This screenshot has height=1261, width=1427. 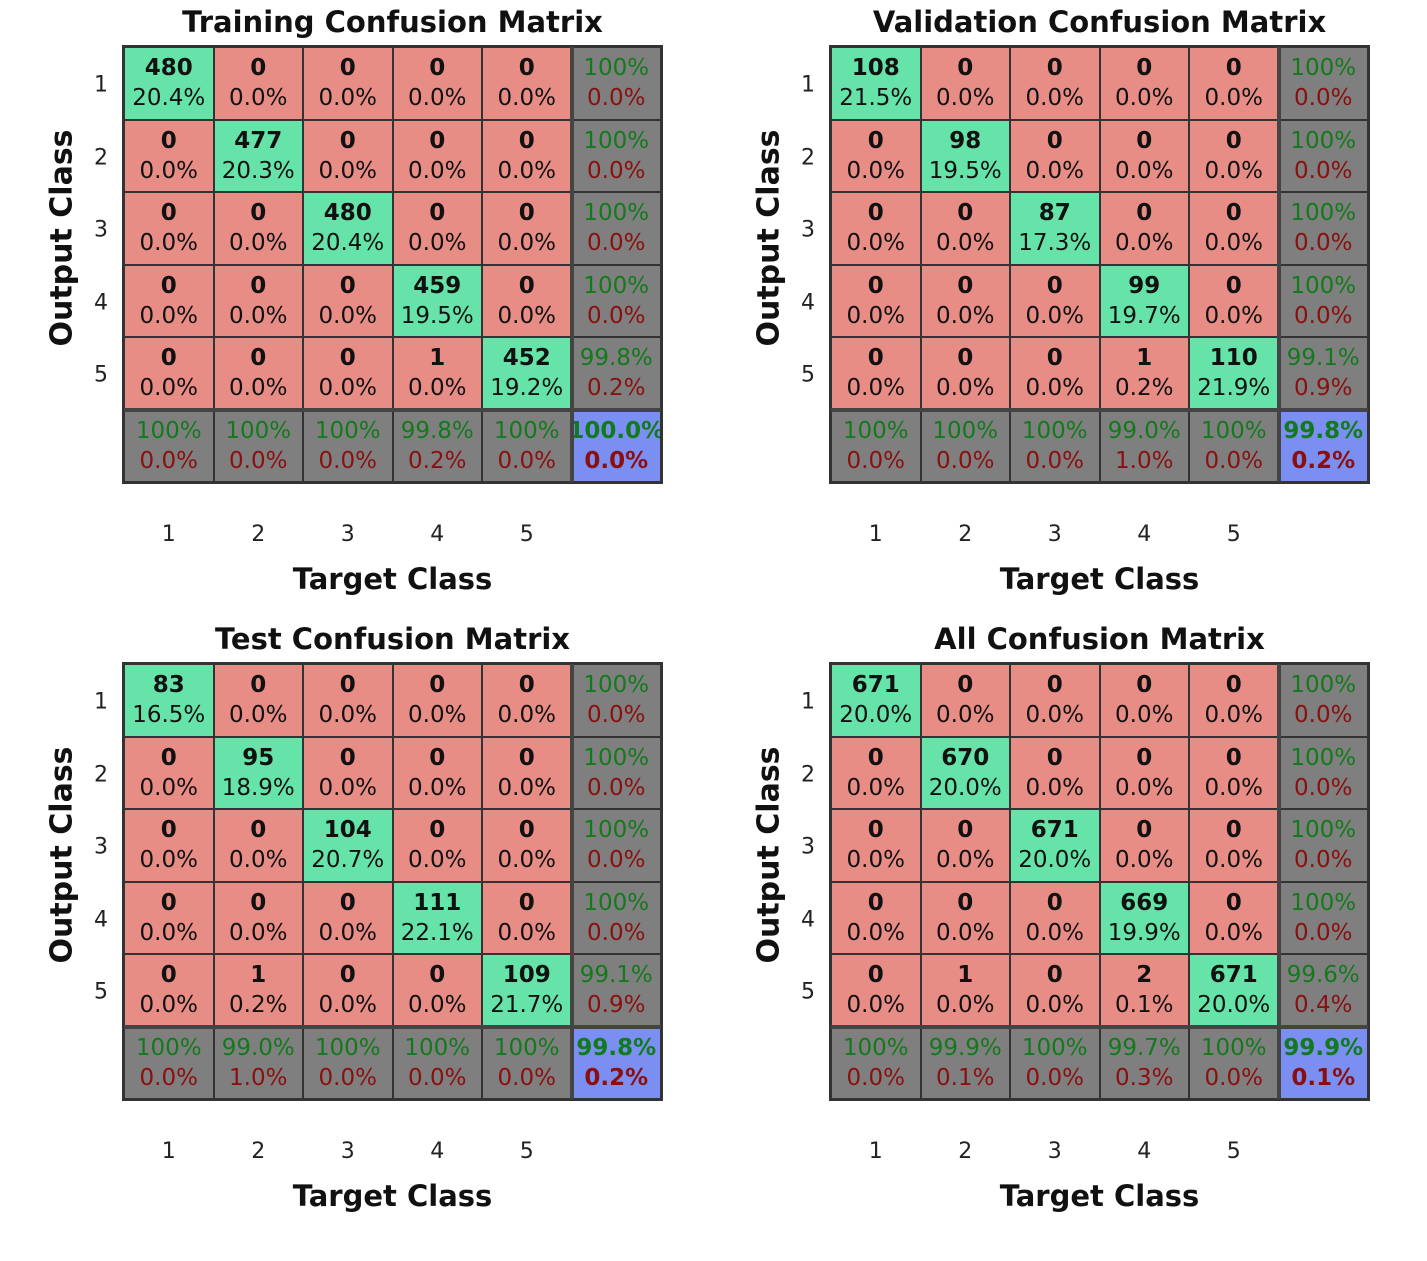 I want to click on summary-row-divider, so click(x=392, y=409).